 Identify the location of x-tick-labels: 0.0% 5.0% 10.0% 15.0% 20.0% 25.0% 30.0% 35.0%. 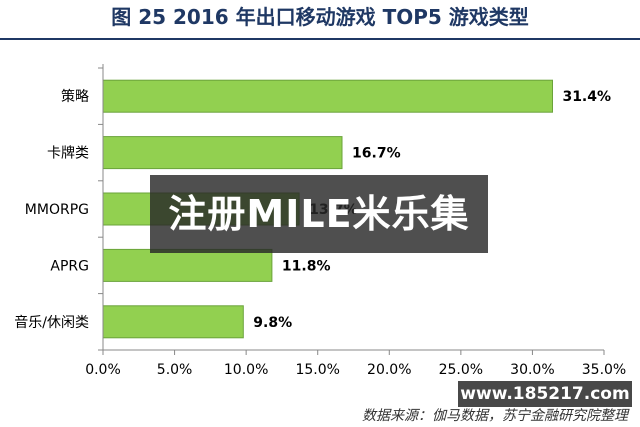
(355, 370).